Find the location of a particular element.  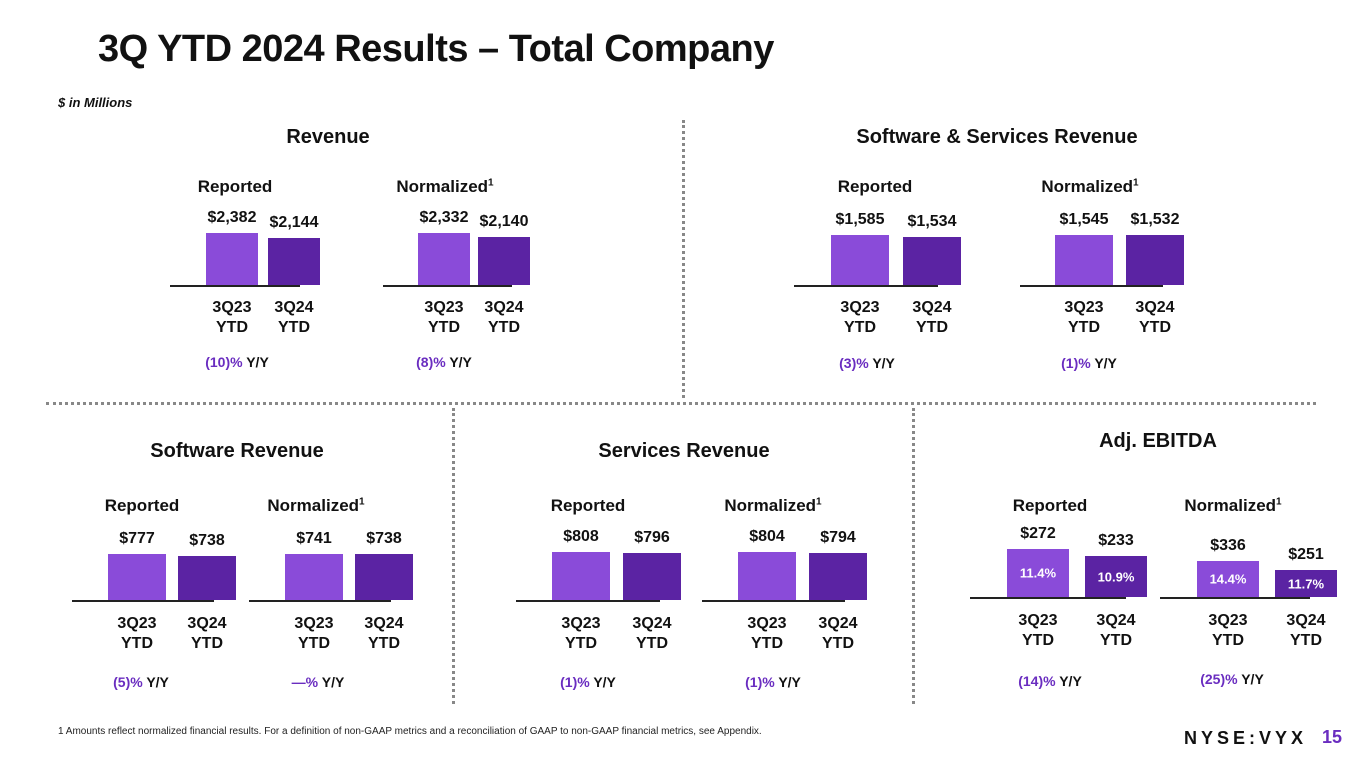

panel-heading-revenue-normalized: Normalized1 is located at coordinates (445, 186).